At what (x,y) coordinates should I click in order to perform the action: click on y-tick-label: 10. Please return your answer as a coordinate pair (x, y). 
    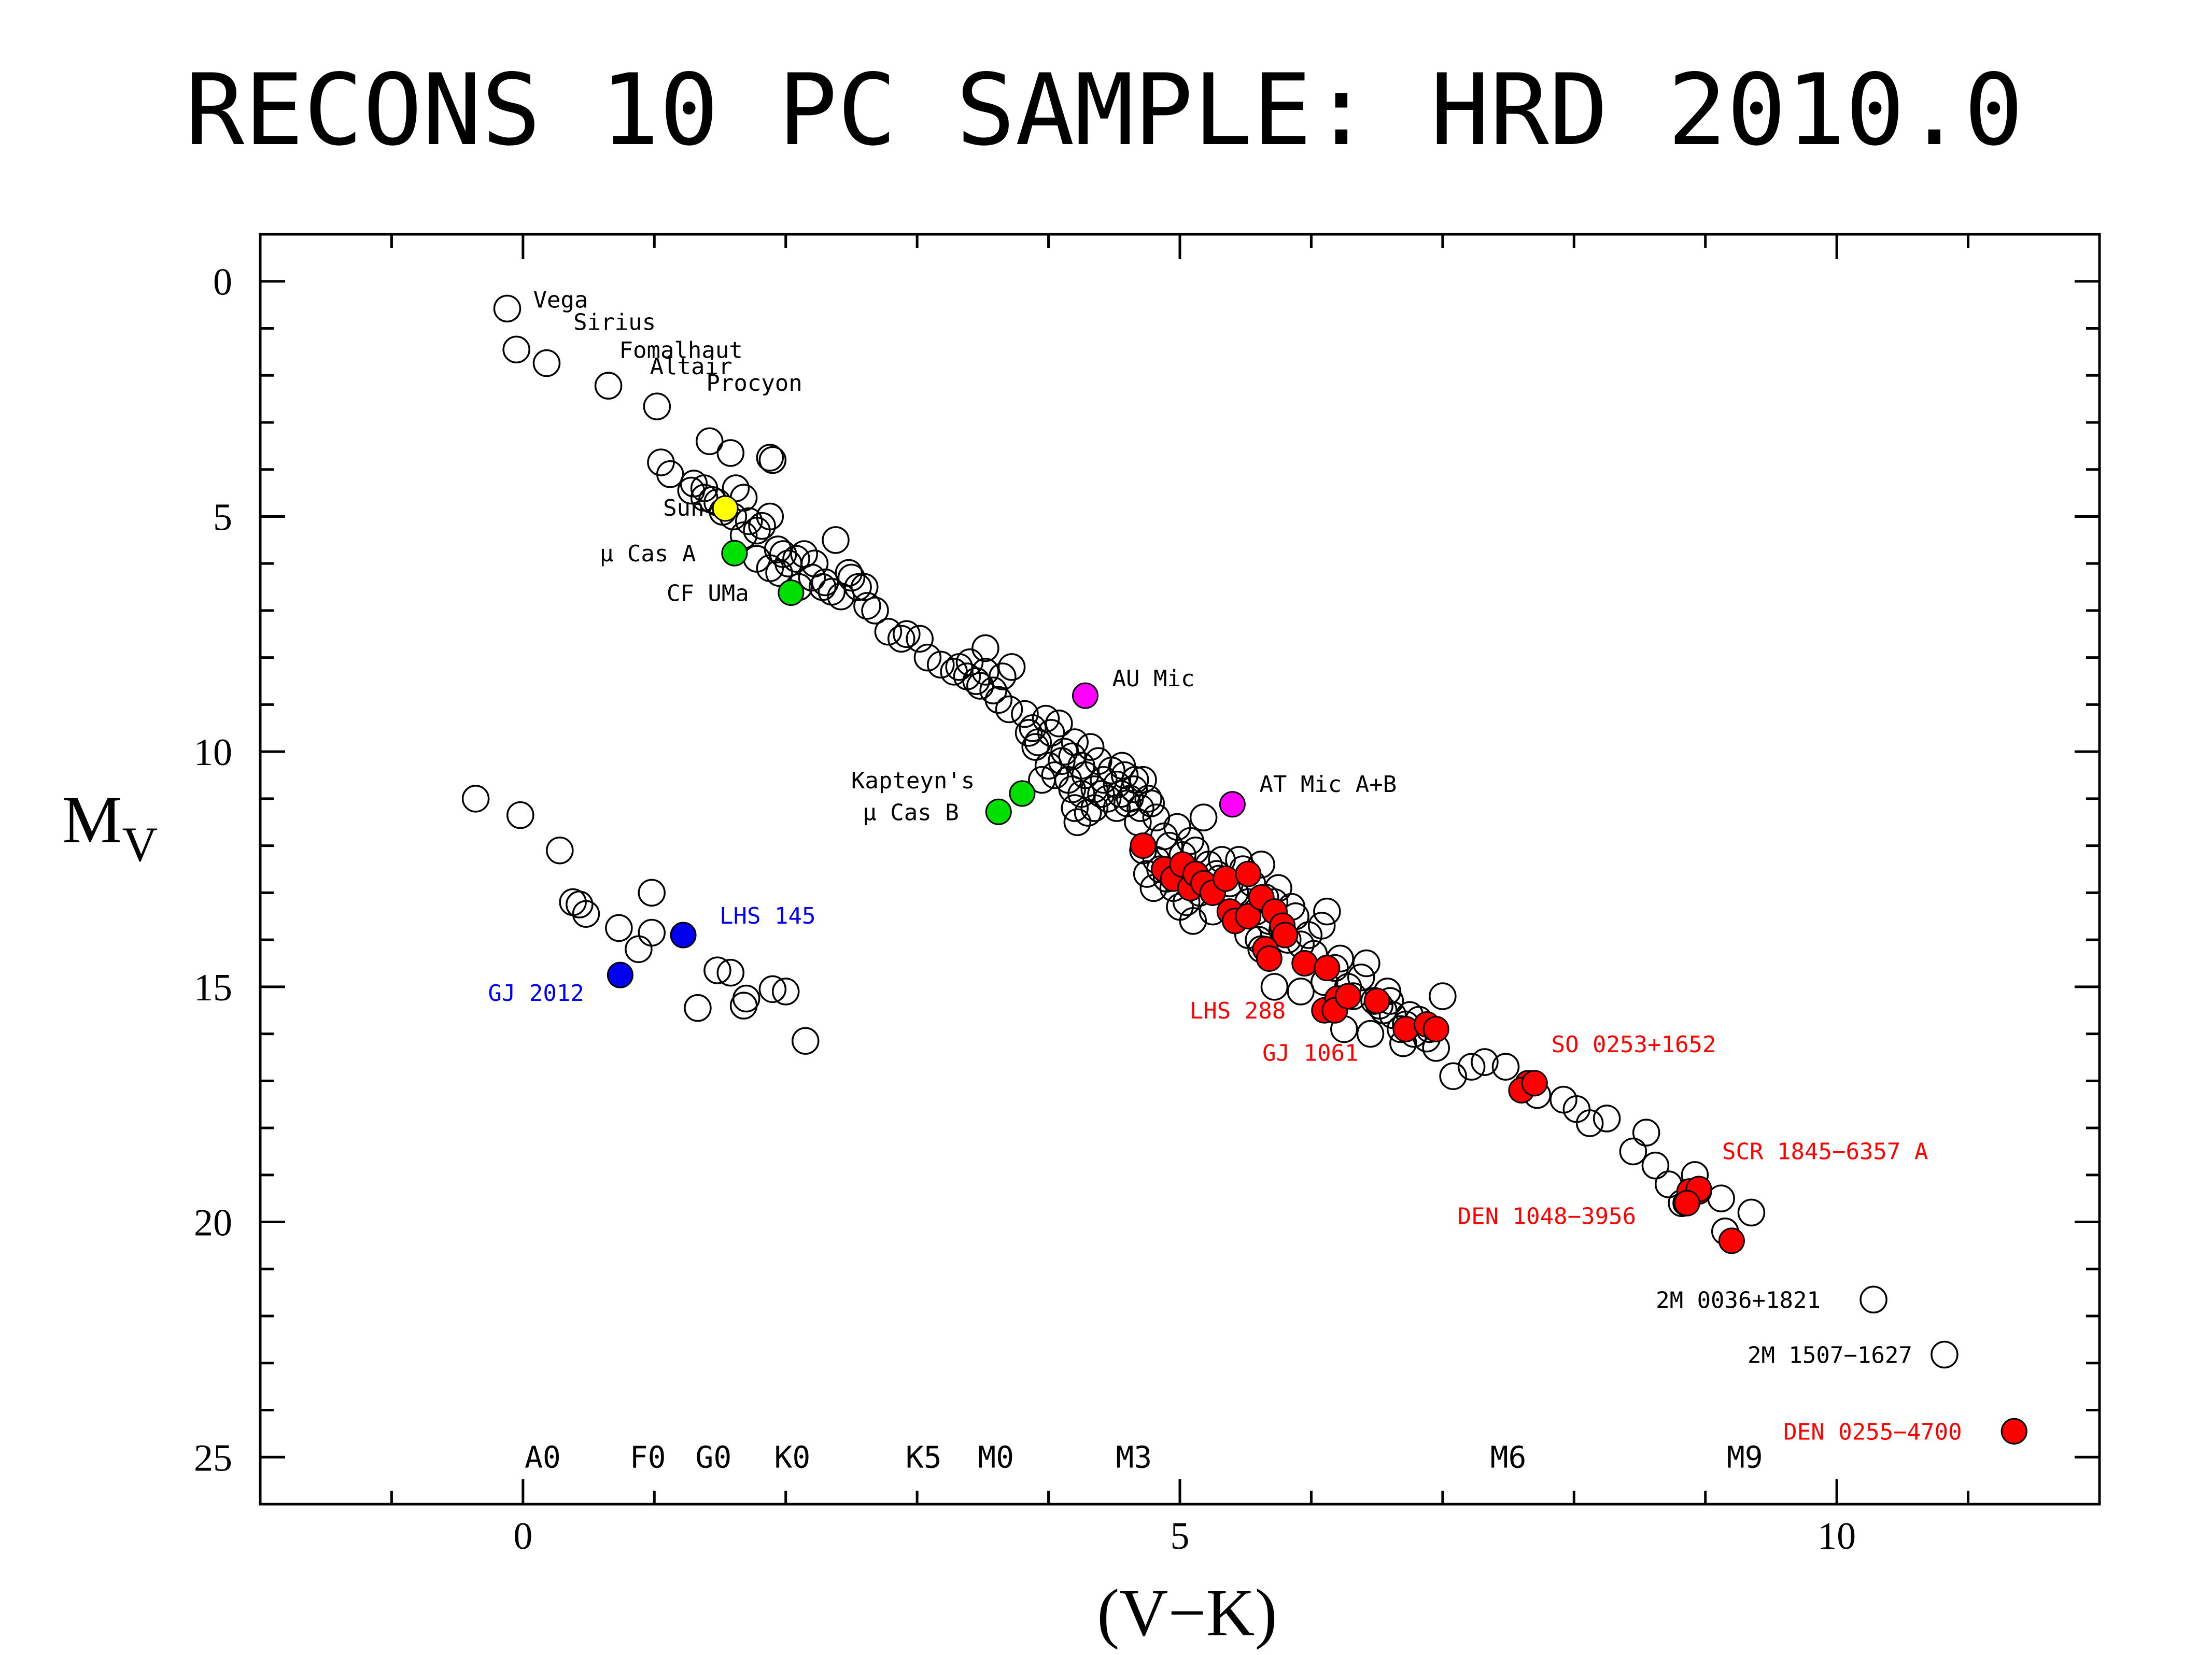
    Looking at the image, I should click on (213, 752).